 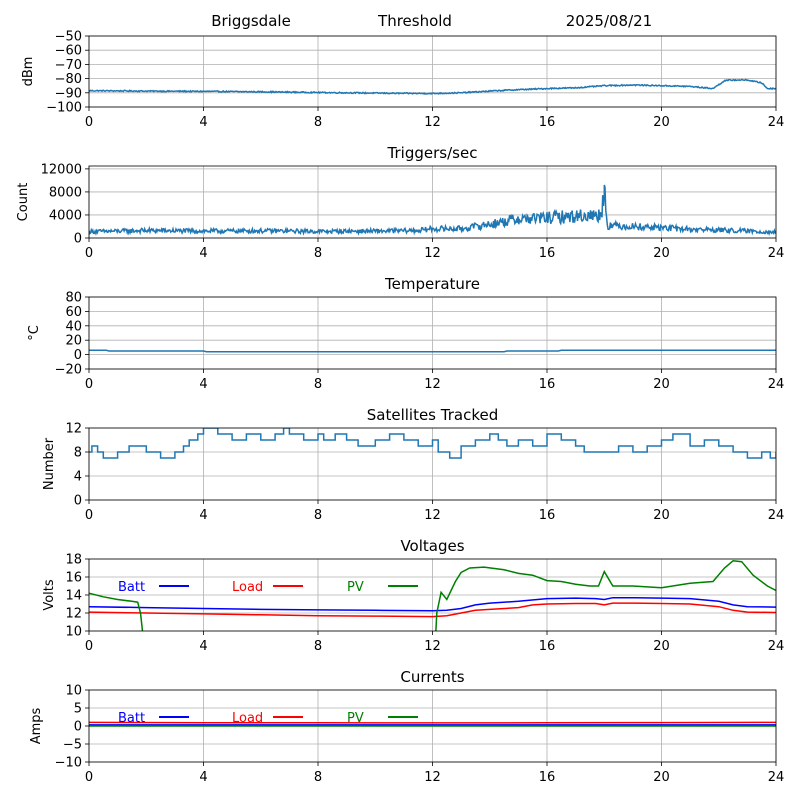 What do you see at coordinates (65, 215) in the screenshot?
I see `y-tick-label: 4000` at bounding box center [65, 215].